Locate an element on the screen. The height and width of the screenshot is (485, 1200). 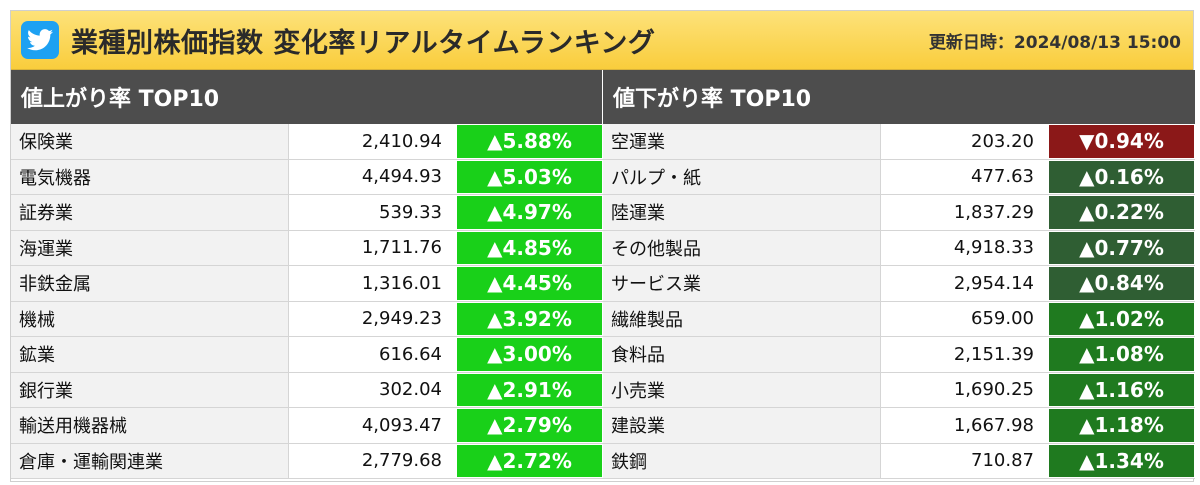
change-rate-badge: ▲1.16% is located at coordinates (1121, 389).